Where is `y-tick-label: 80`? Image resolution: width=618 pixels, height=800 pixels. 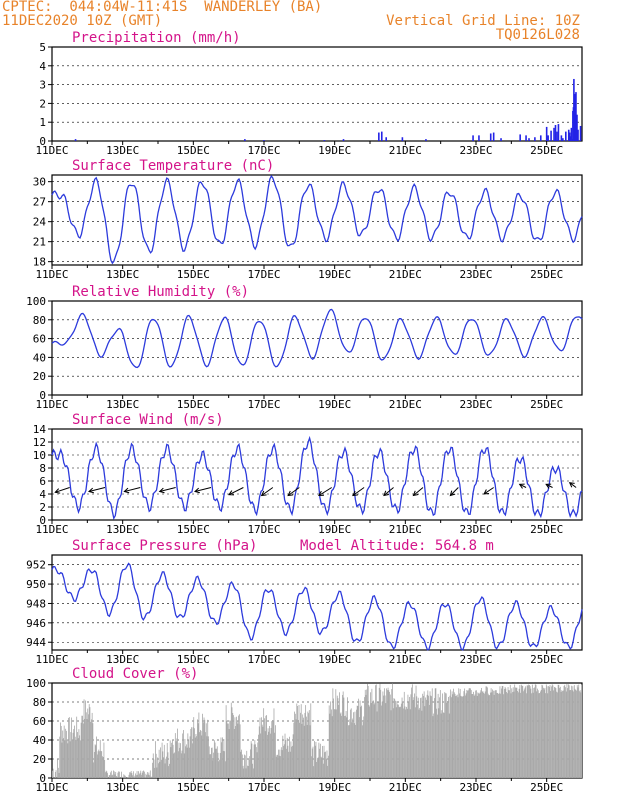 y-tick-label: 80 is located at coordinates (39, 702).